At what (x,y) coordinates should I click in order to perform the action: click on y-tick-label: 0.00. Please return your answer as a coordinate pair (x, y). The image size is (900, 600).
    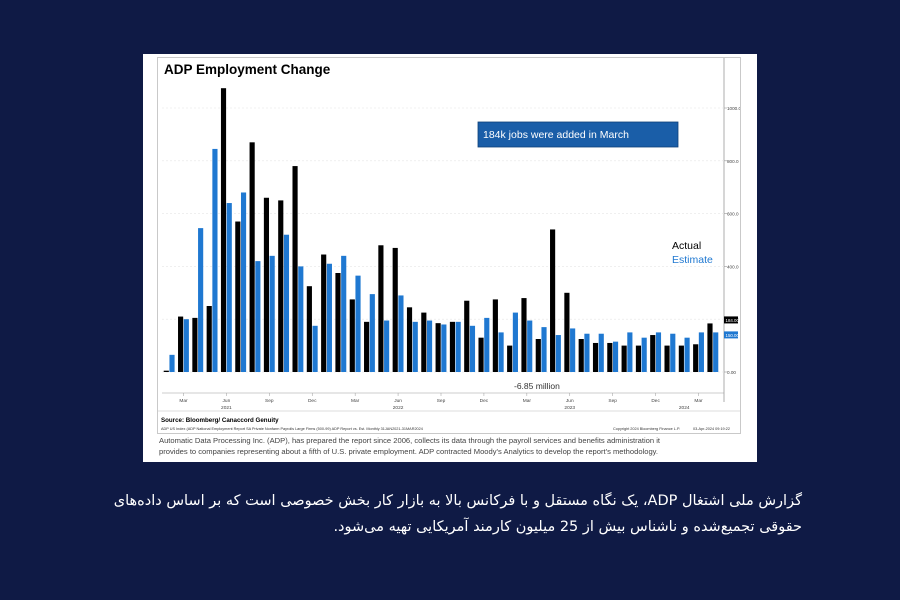
    Looking at the image, I should click on (731, 372).